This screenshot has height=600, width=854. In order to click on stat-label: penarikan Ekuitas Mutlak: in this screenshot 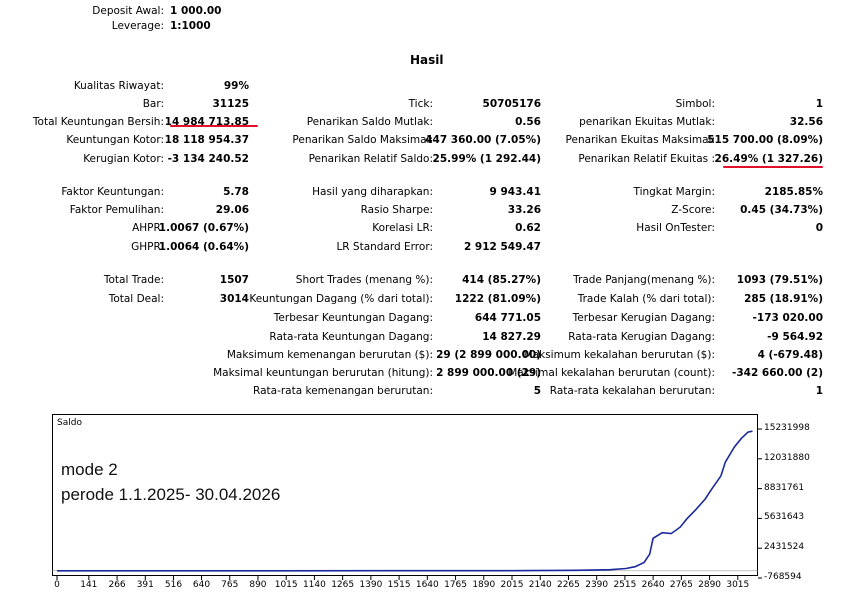, I will do `click(647, 122)`.